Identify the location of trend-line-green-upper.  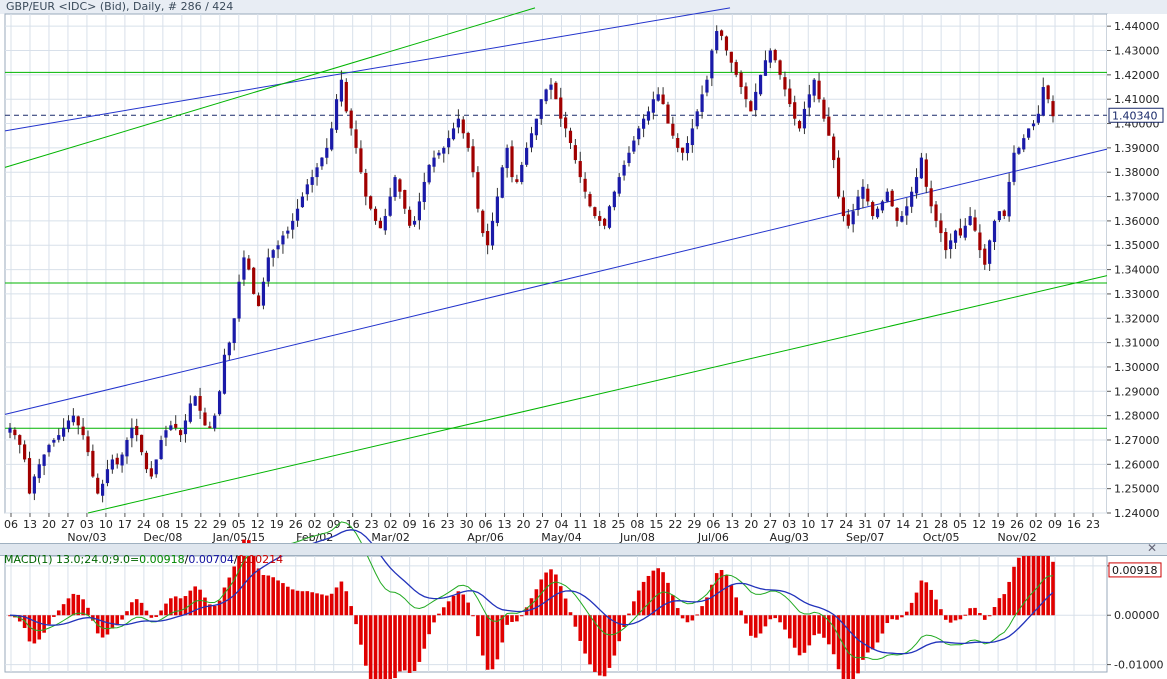
(270, 87).